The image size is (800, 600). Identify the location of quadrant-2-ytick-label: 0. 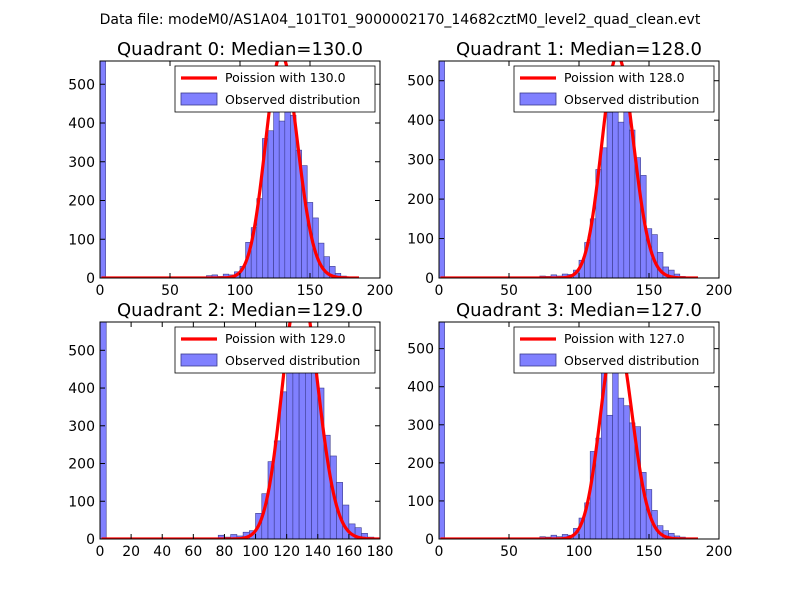
(90, 540).